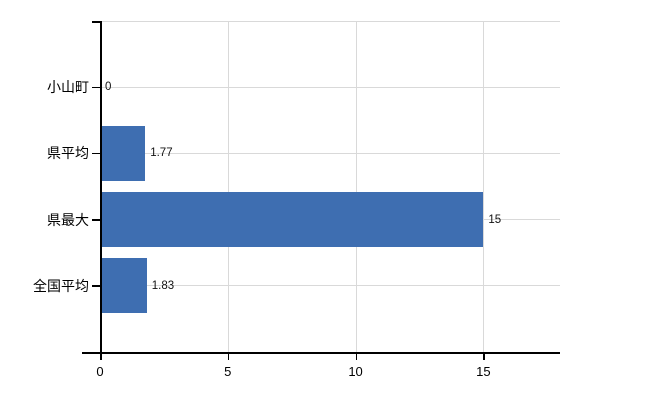 This screenshot has height=400, width=650. Describe the element at coordinates (483, 371) in the screenshot. I see `x-tick-label: 15` at that location.